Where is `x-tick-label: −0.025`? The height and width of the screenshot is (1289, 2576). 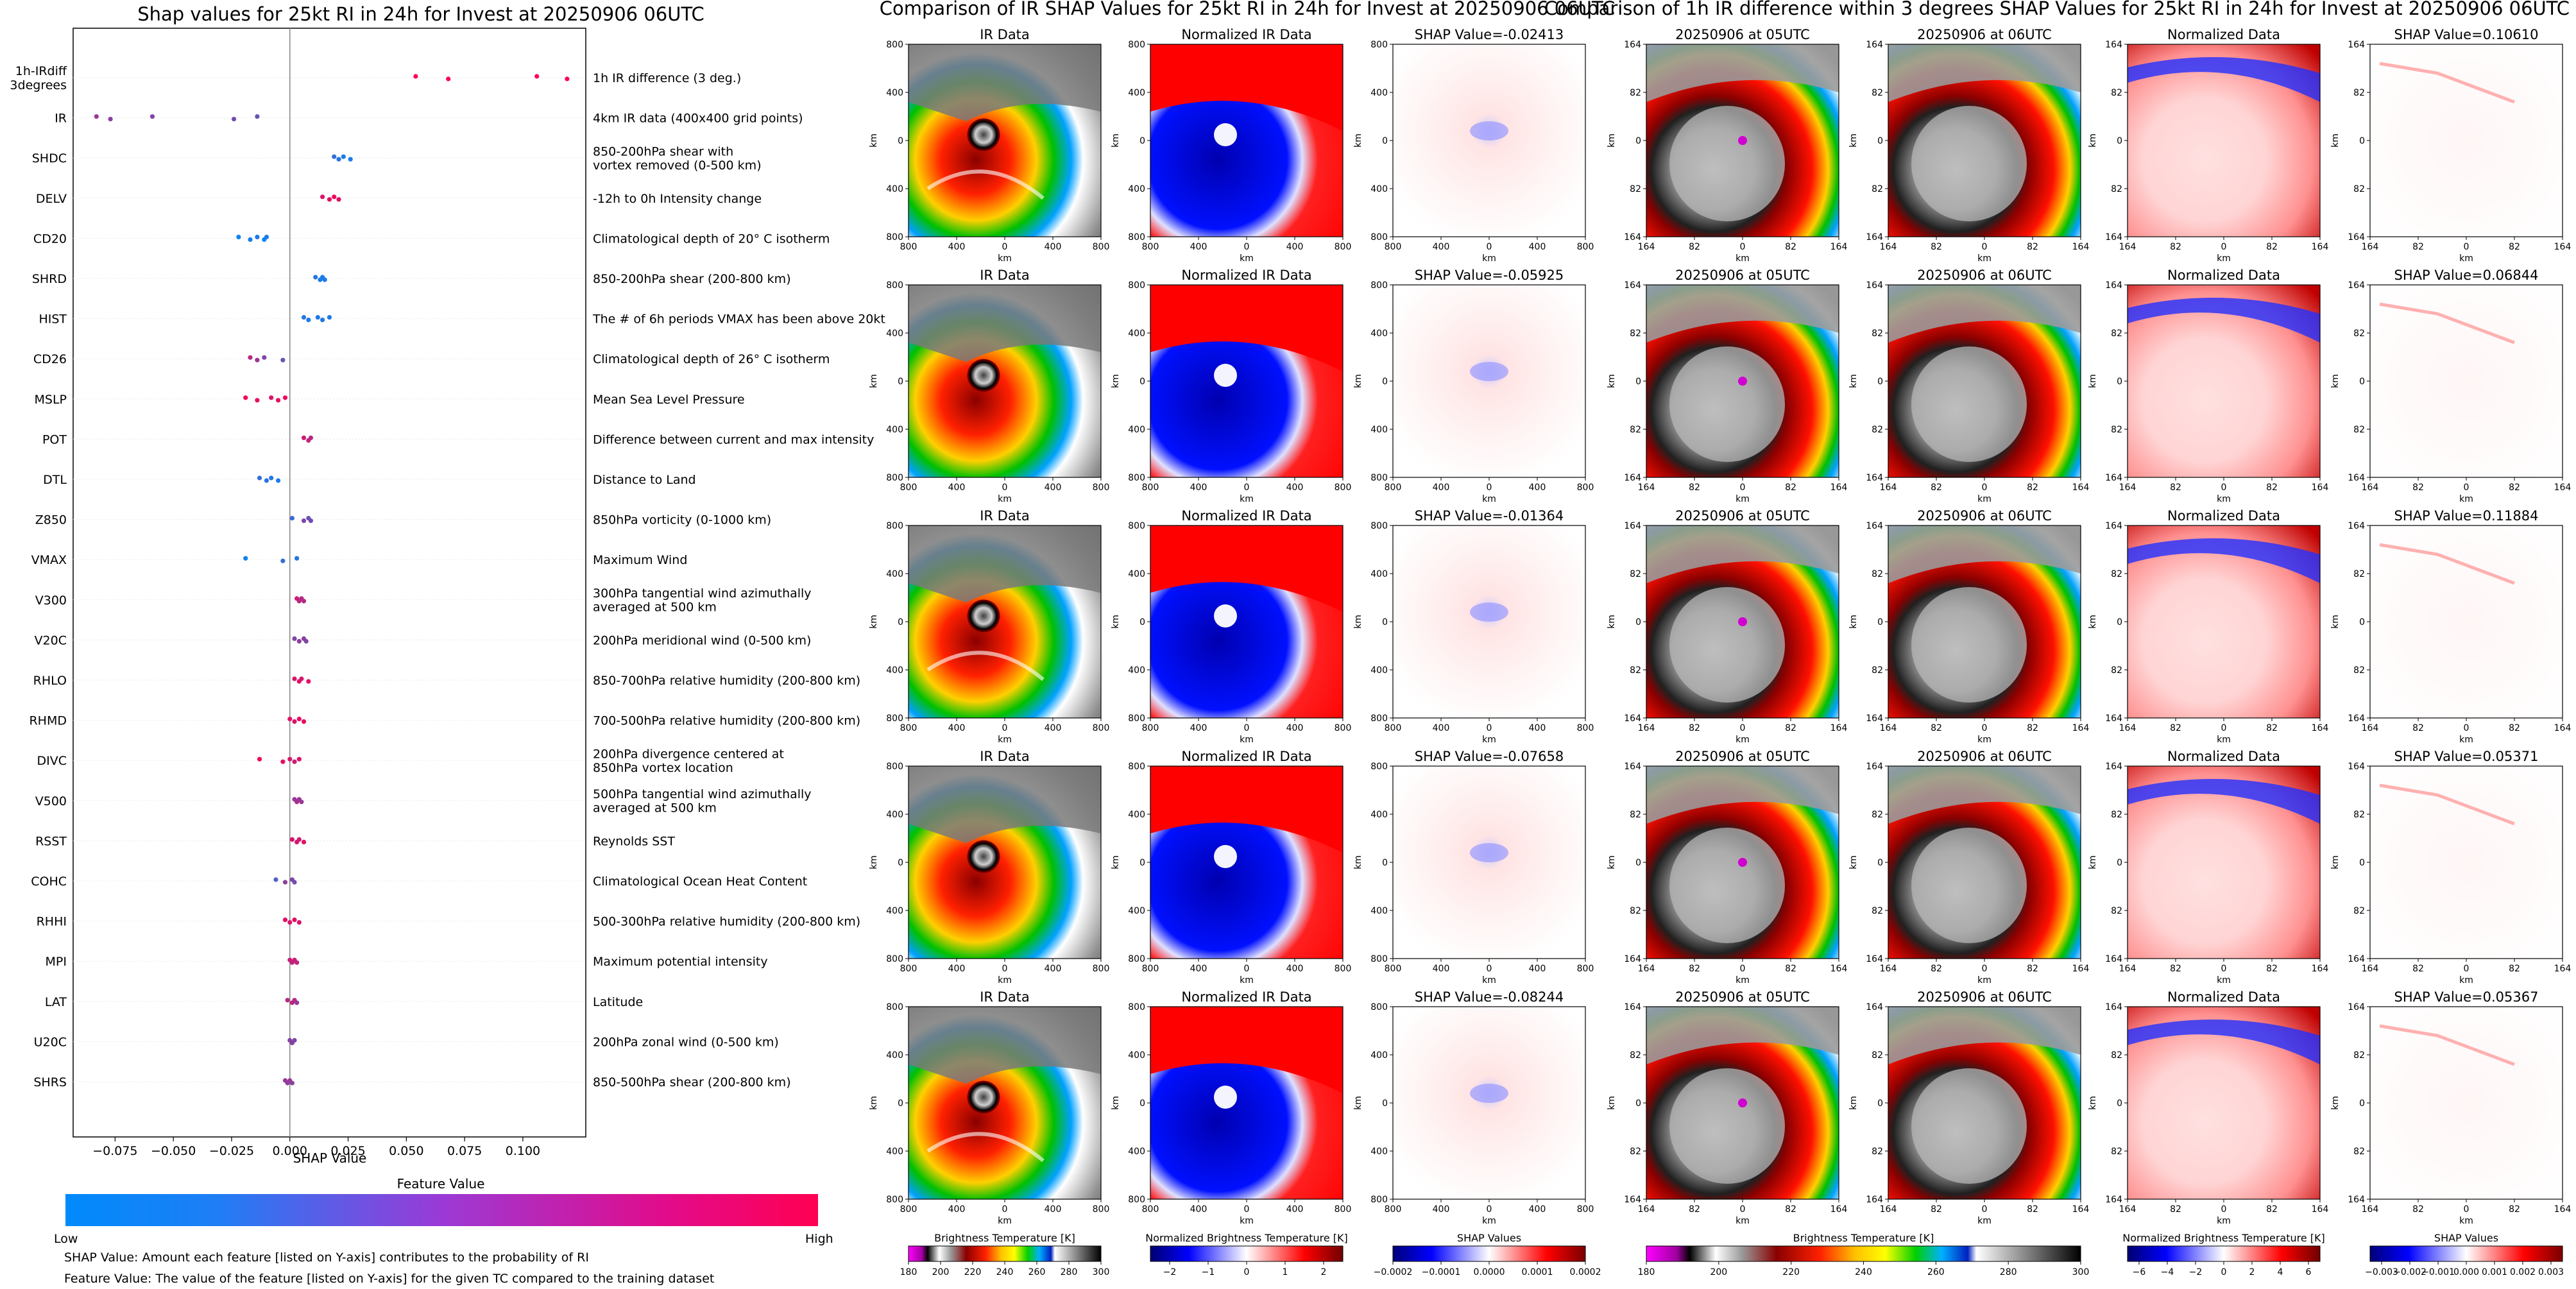 x-tick-label: −0.025 is located at coordinates (231, 1151).